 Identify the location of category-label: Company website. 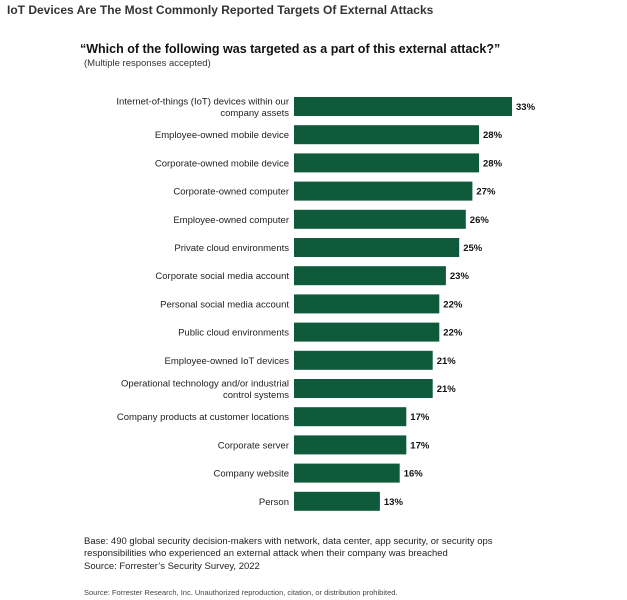
(251, 474).